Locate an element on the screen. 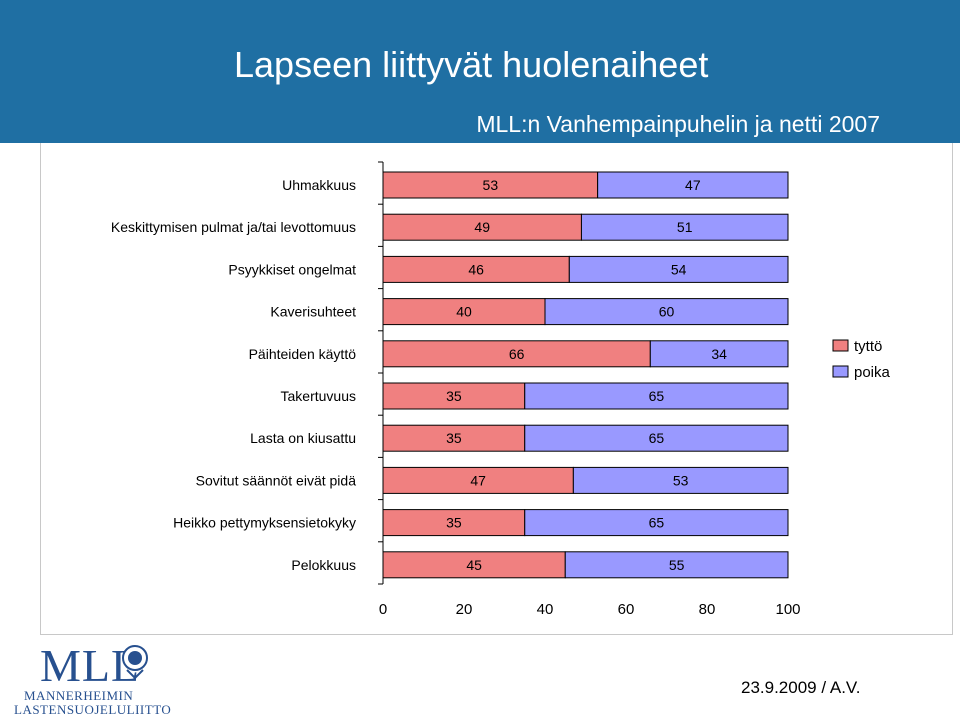 This screenshot has width=960, height=720. legend-swatch-poika is located at coordinates (840, 371).